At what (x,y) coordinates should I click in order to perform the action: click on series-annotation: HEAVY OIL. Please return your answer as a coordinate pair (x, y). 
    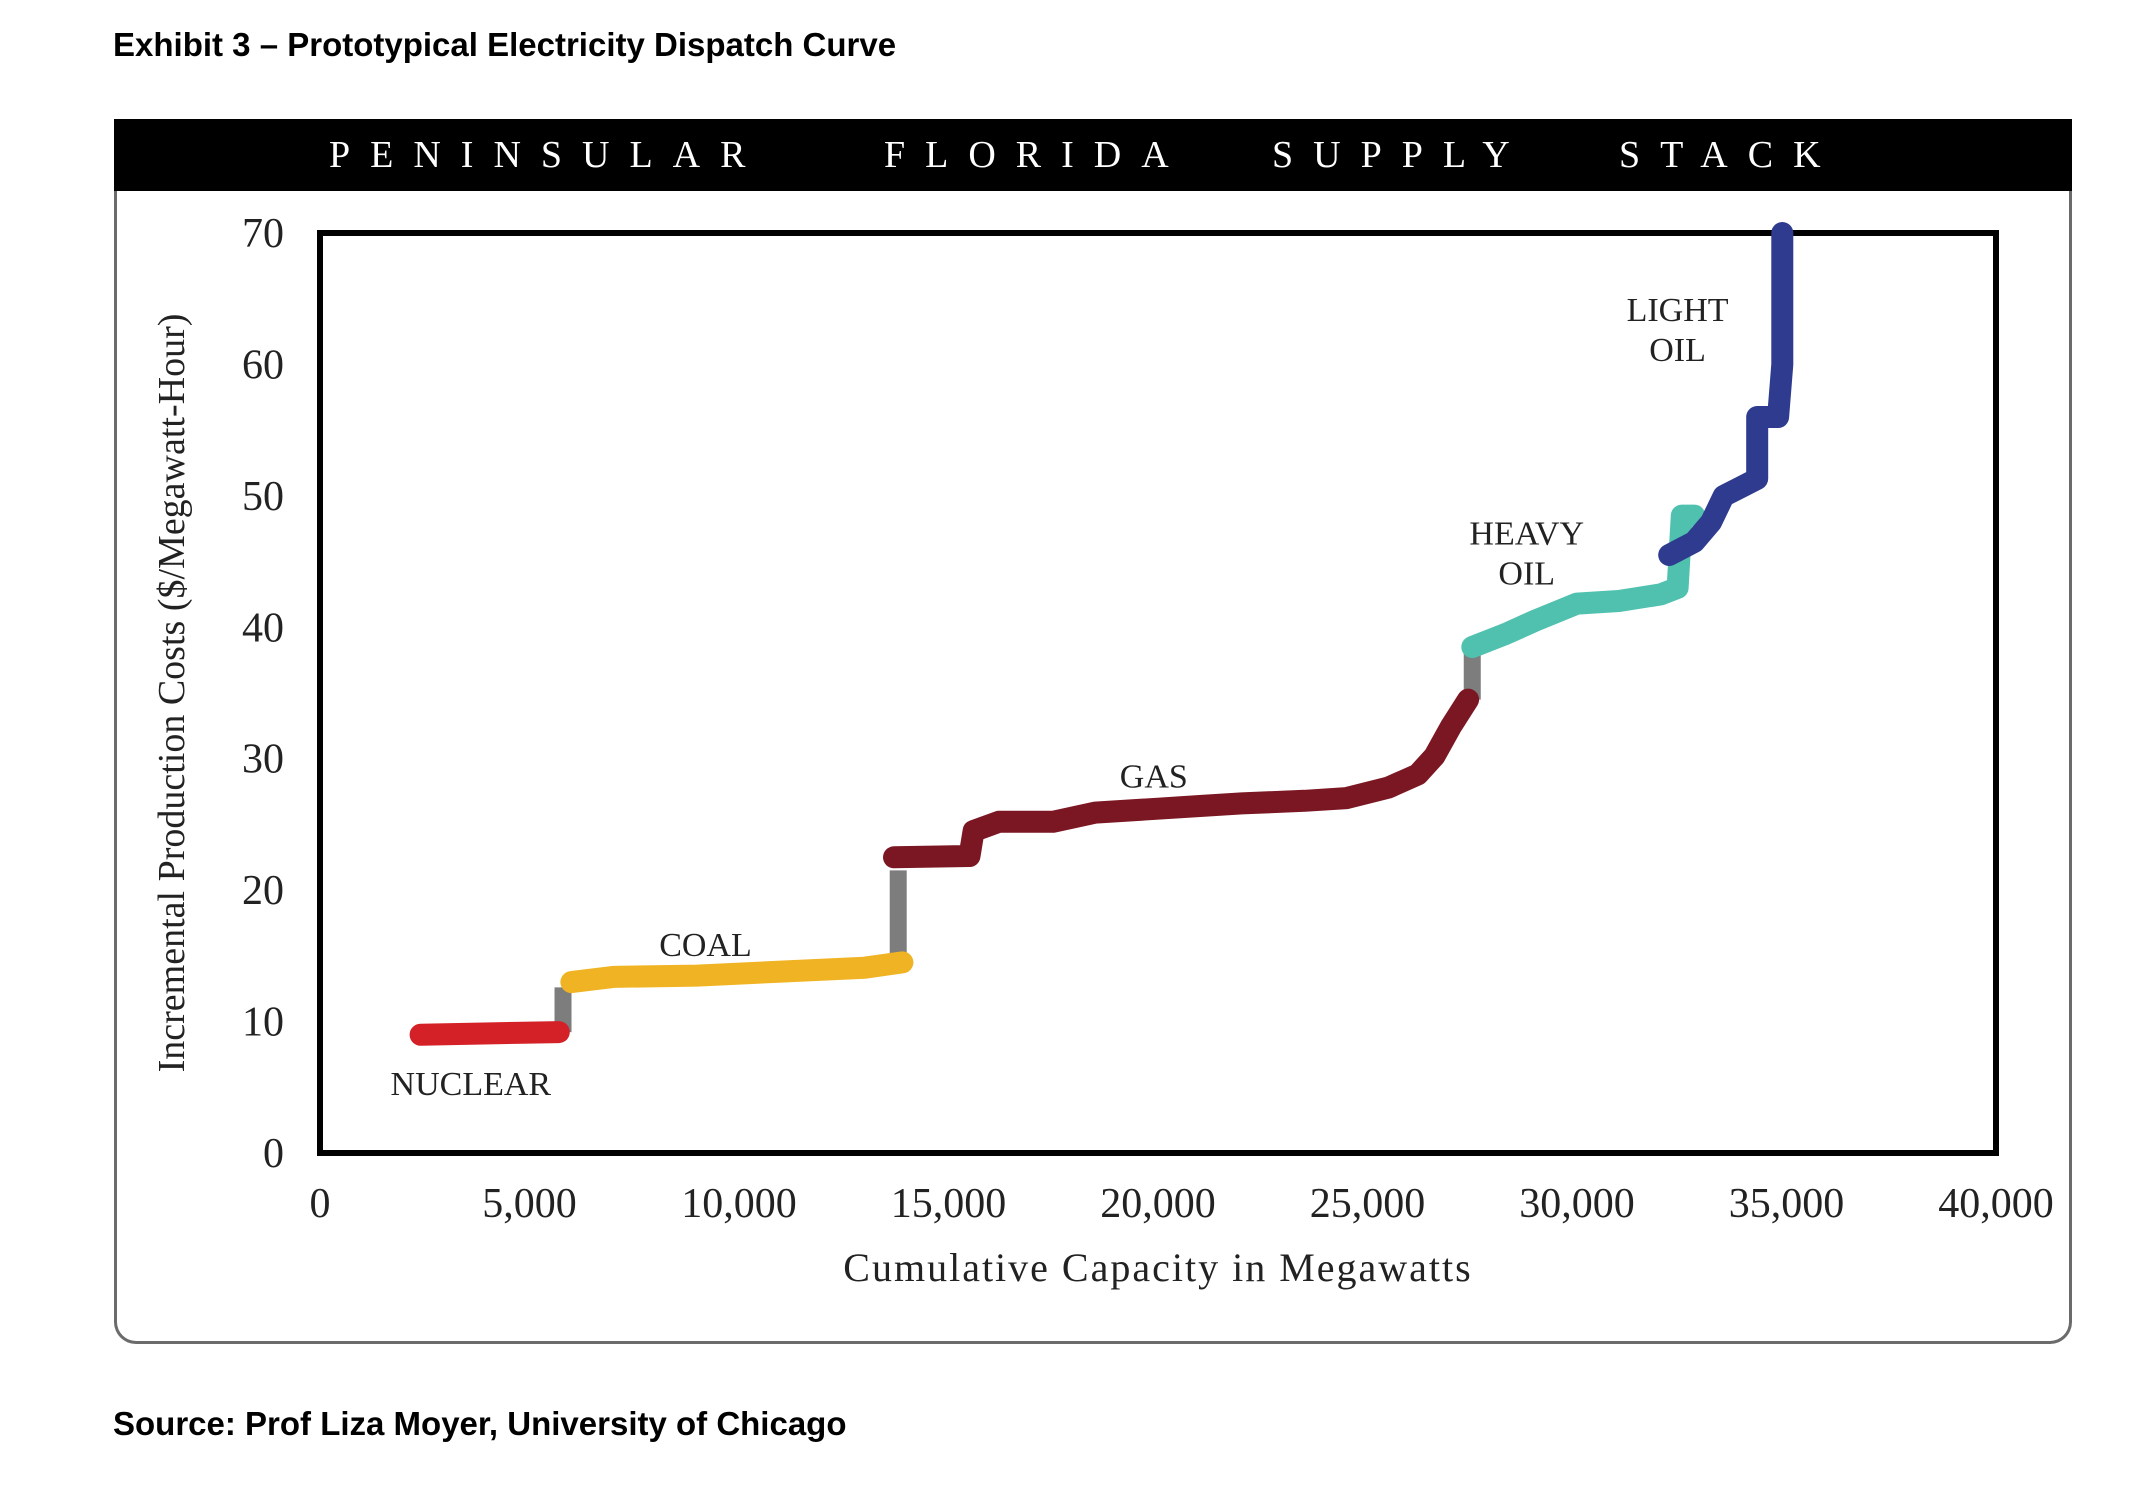
    Looking at the image, I should click on (1526, 553).